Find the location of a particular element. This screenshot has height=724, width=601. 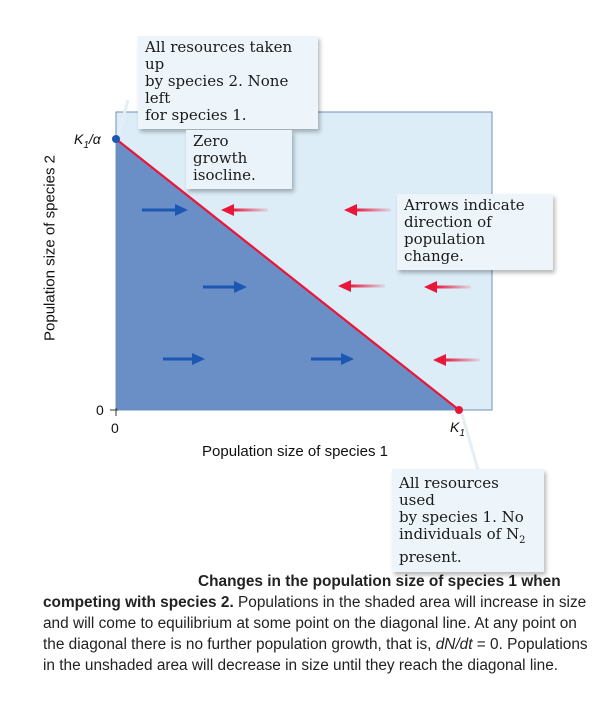

callout-isocline-line-1: Zero growth is located at coordinates (220, 149).